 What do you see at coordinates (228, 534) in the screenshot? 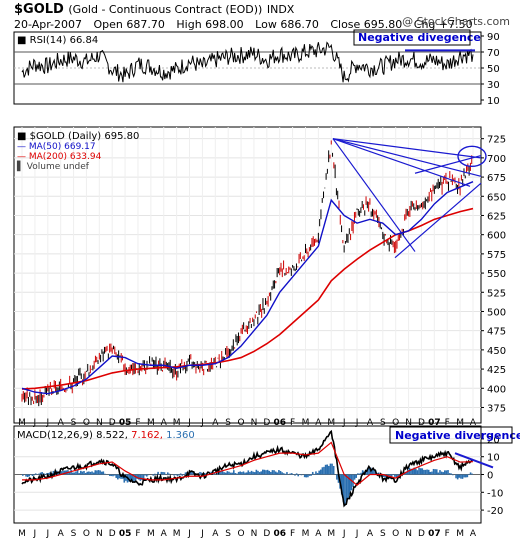
I see `macd-x-label: S` at bounding box center [228, 534].